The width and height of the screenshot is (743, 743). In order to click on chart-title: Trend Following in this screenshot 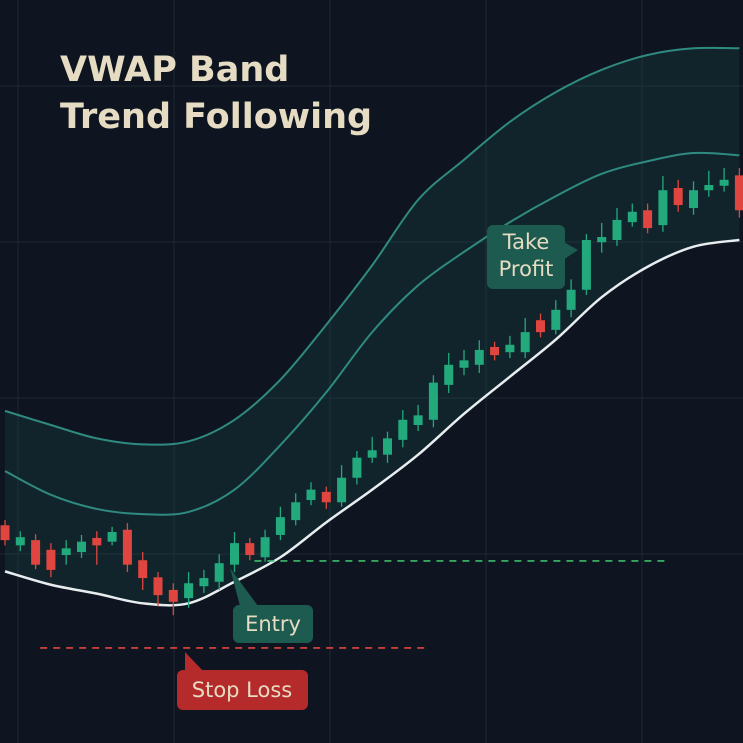, I will do `click(216, 117)`.